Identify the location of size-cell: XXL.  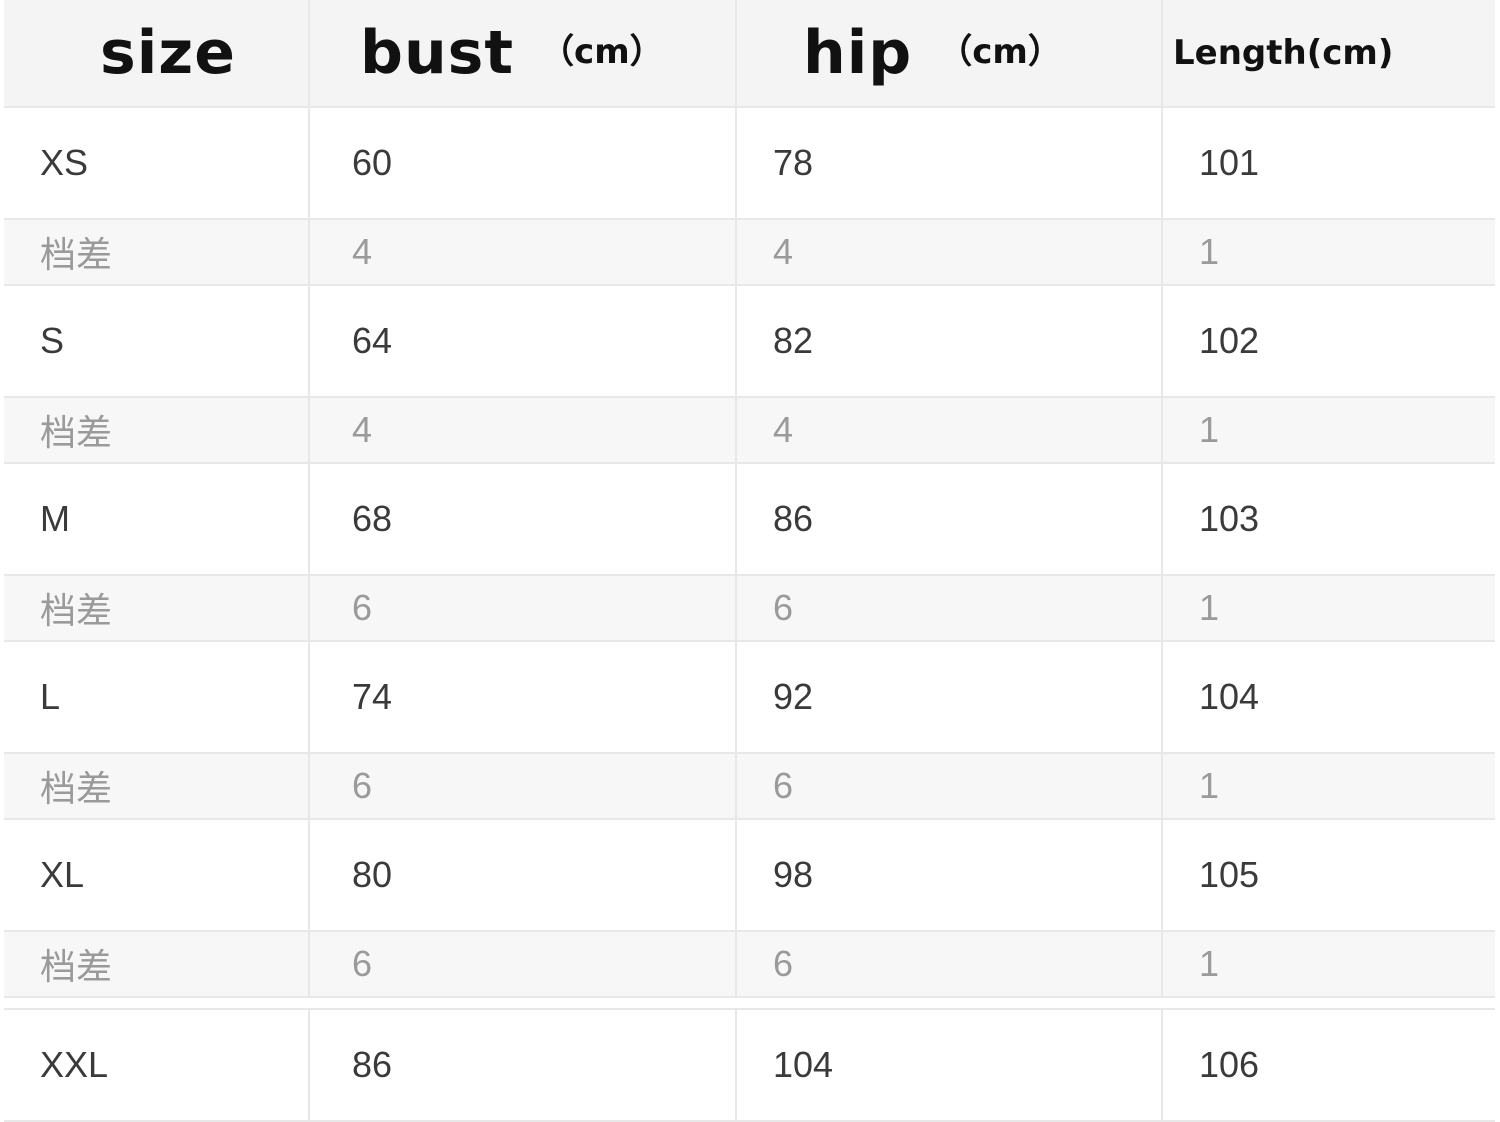
(157, 1065).